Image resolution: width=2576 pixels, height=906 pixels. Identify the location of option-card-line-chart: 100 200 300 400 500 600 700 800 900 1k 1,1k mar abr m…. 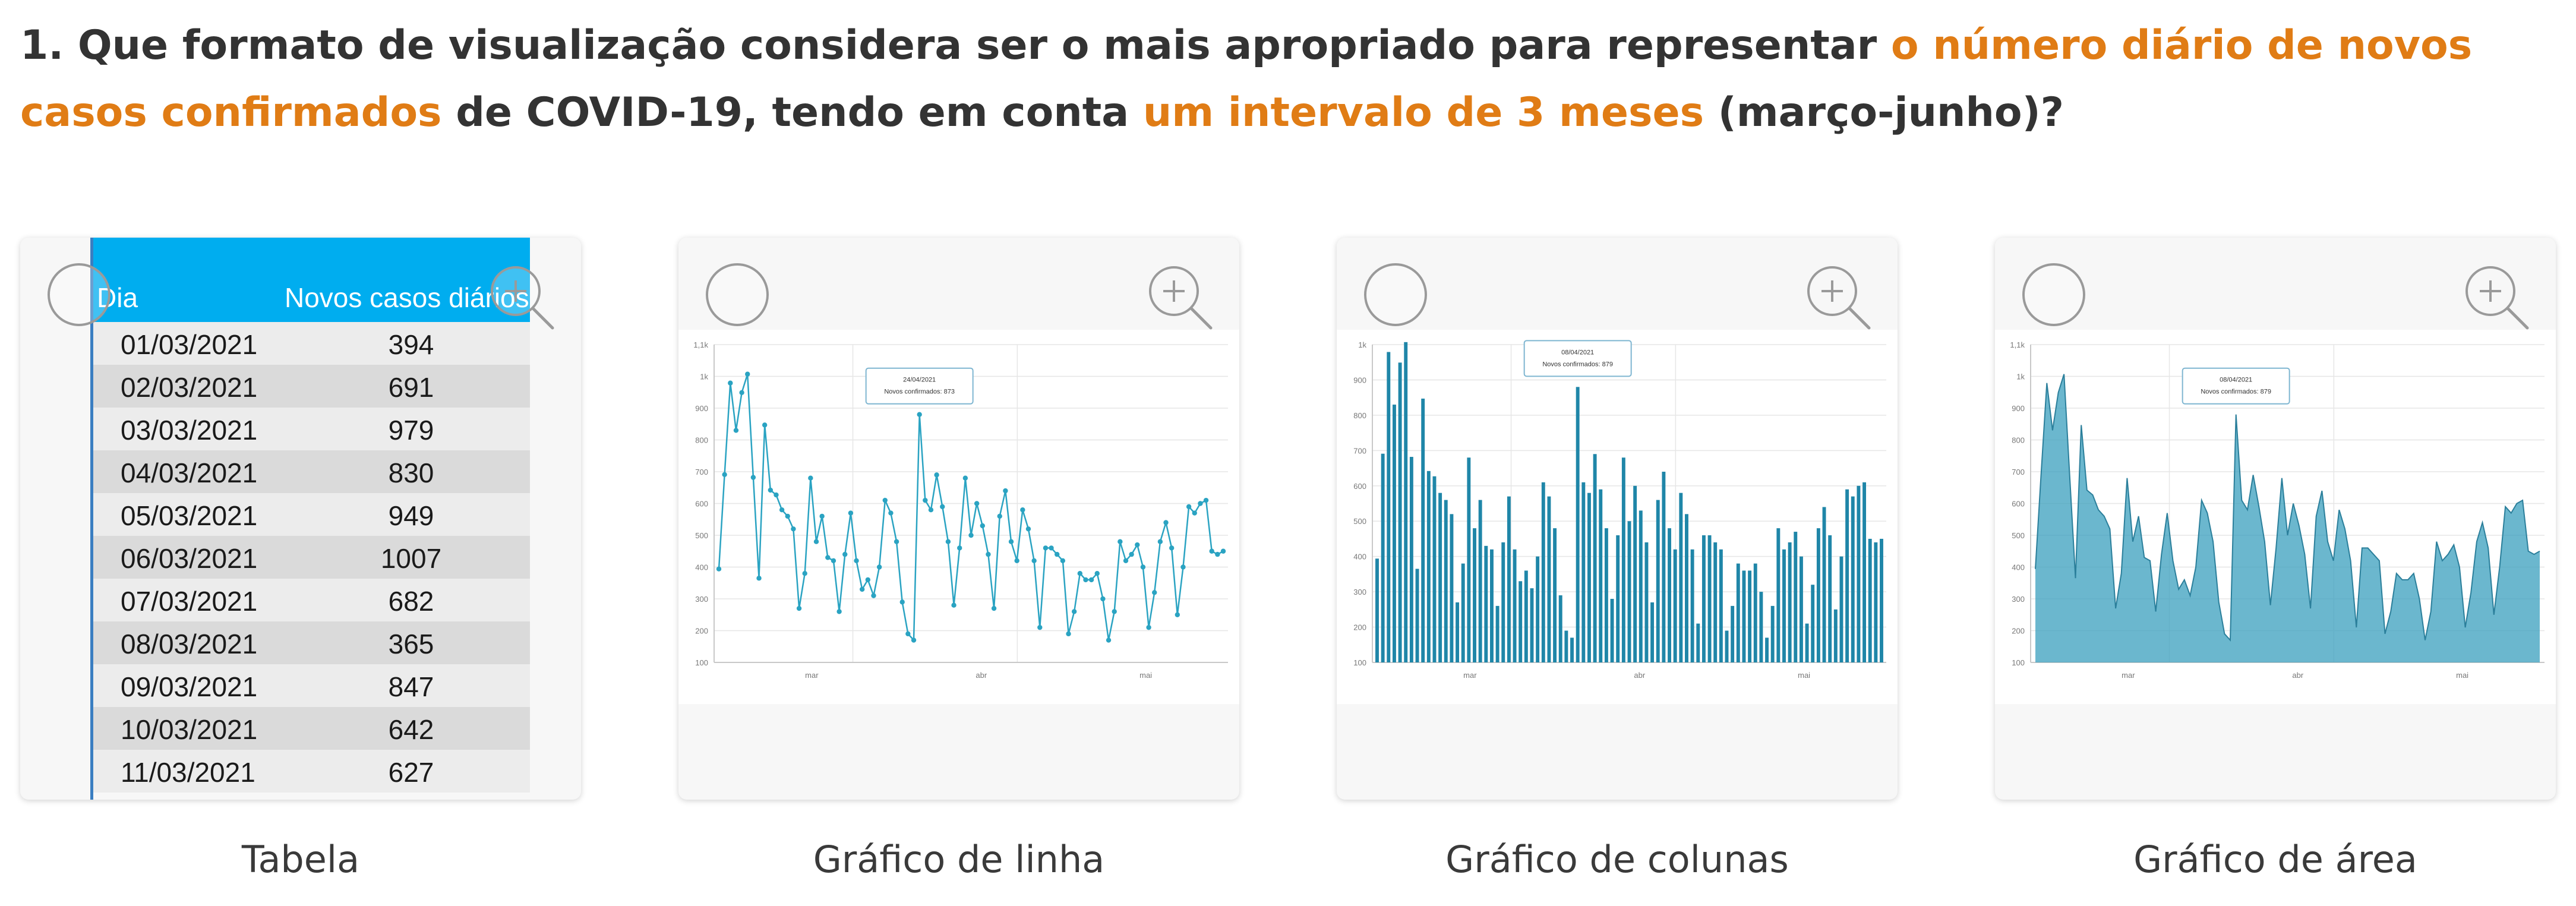
(958, 519).